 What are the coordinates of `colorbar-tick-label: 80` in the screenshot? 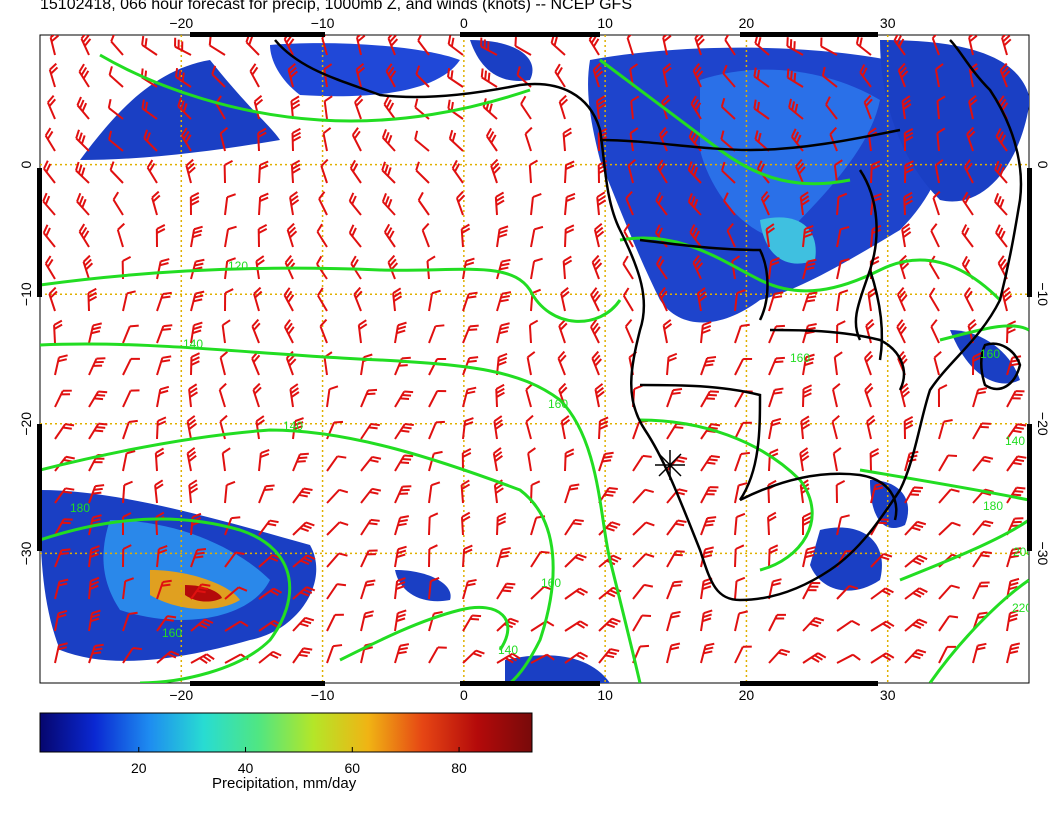 It's located at (459, 768).